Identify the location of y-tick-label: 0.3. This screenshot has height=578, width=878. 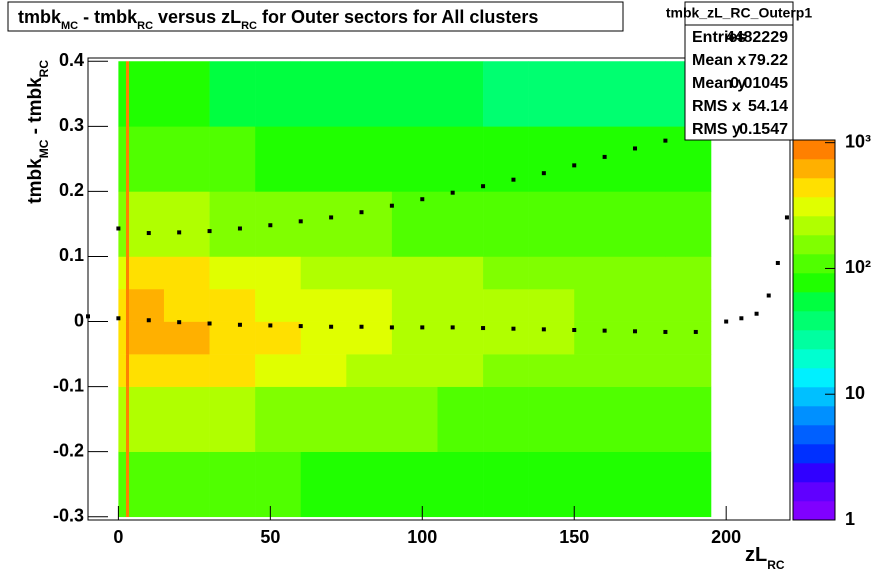
(71, 125).